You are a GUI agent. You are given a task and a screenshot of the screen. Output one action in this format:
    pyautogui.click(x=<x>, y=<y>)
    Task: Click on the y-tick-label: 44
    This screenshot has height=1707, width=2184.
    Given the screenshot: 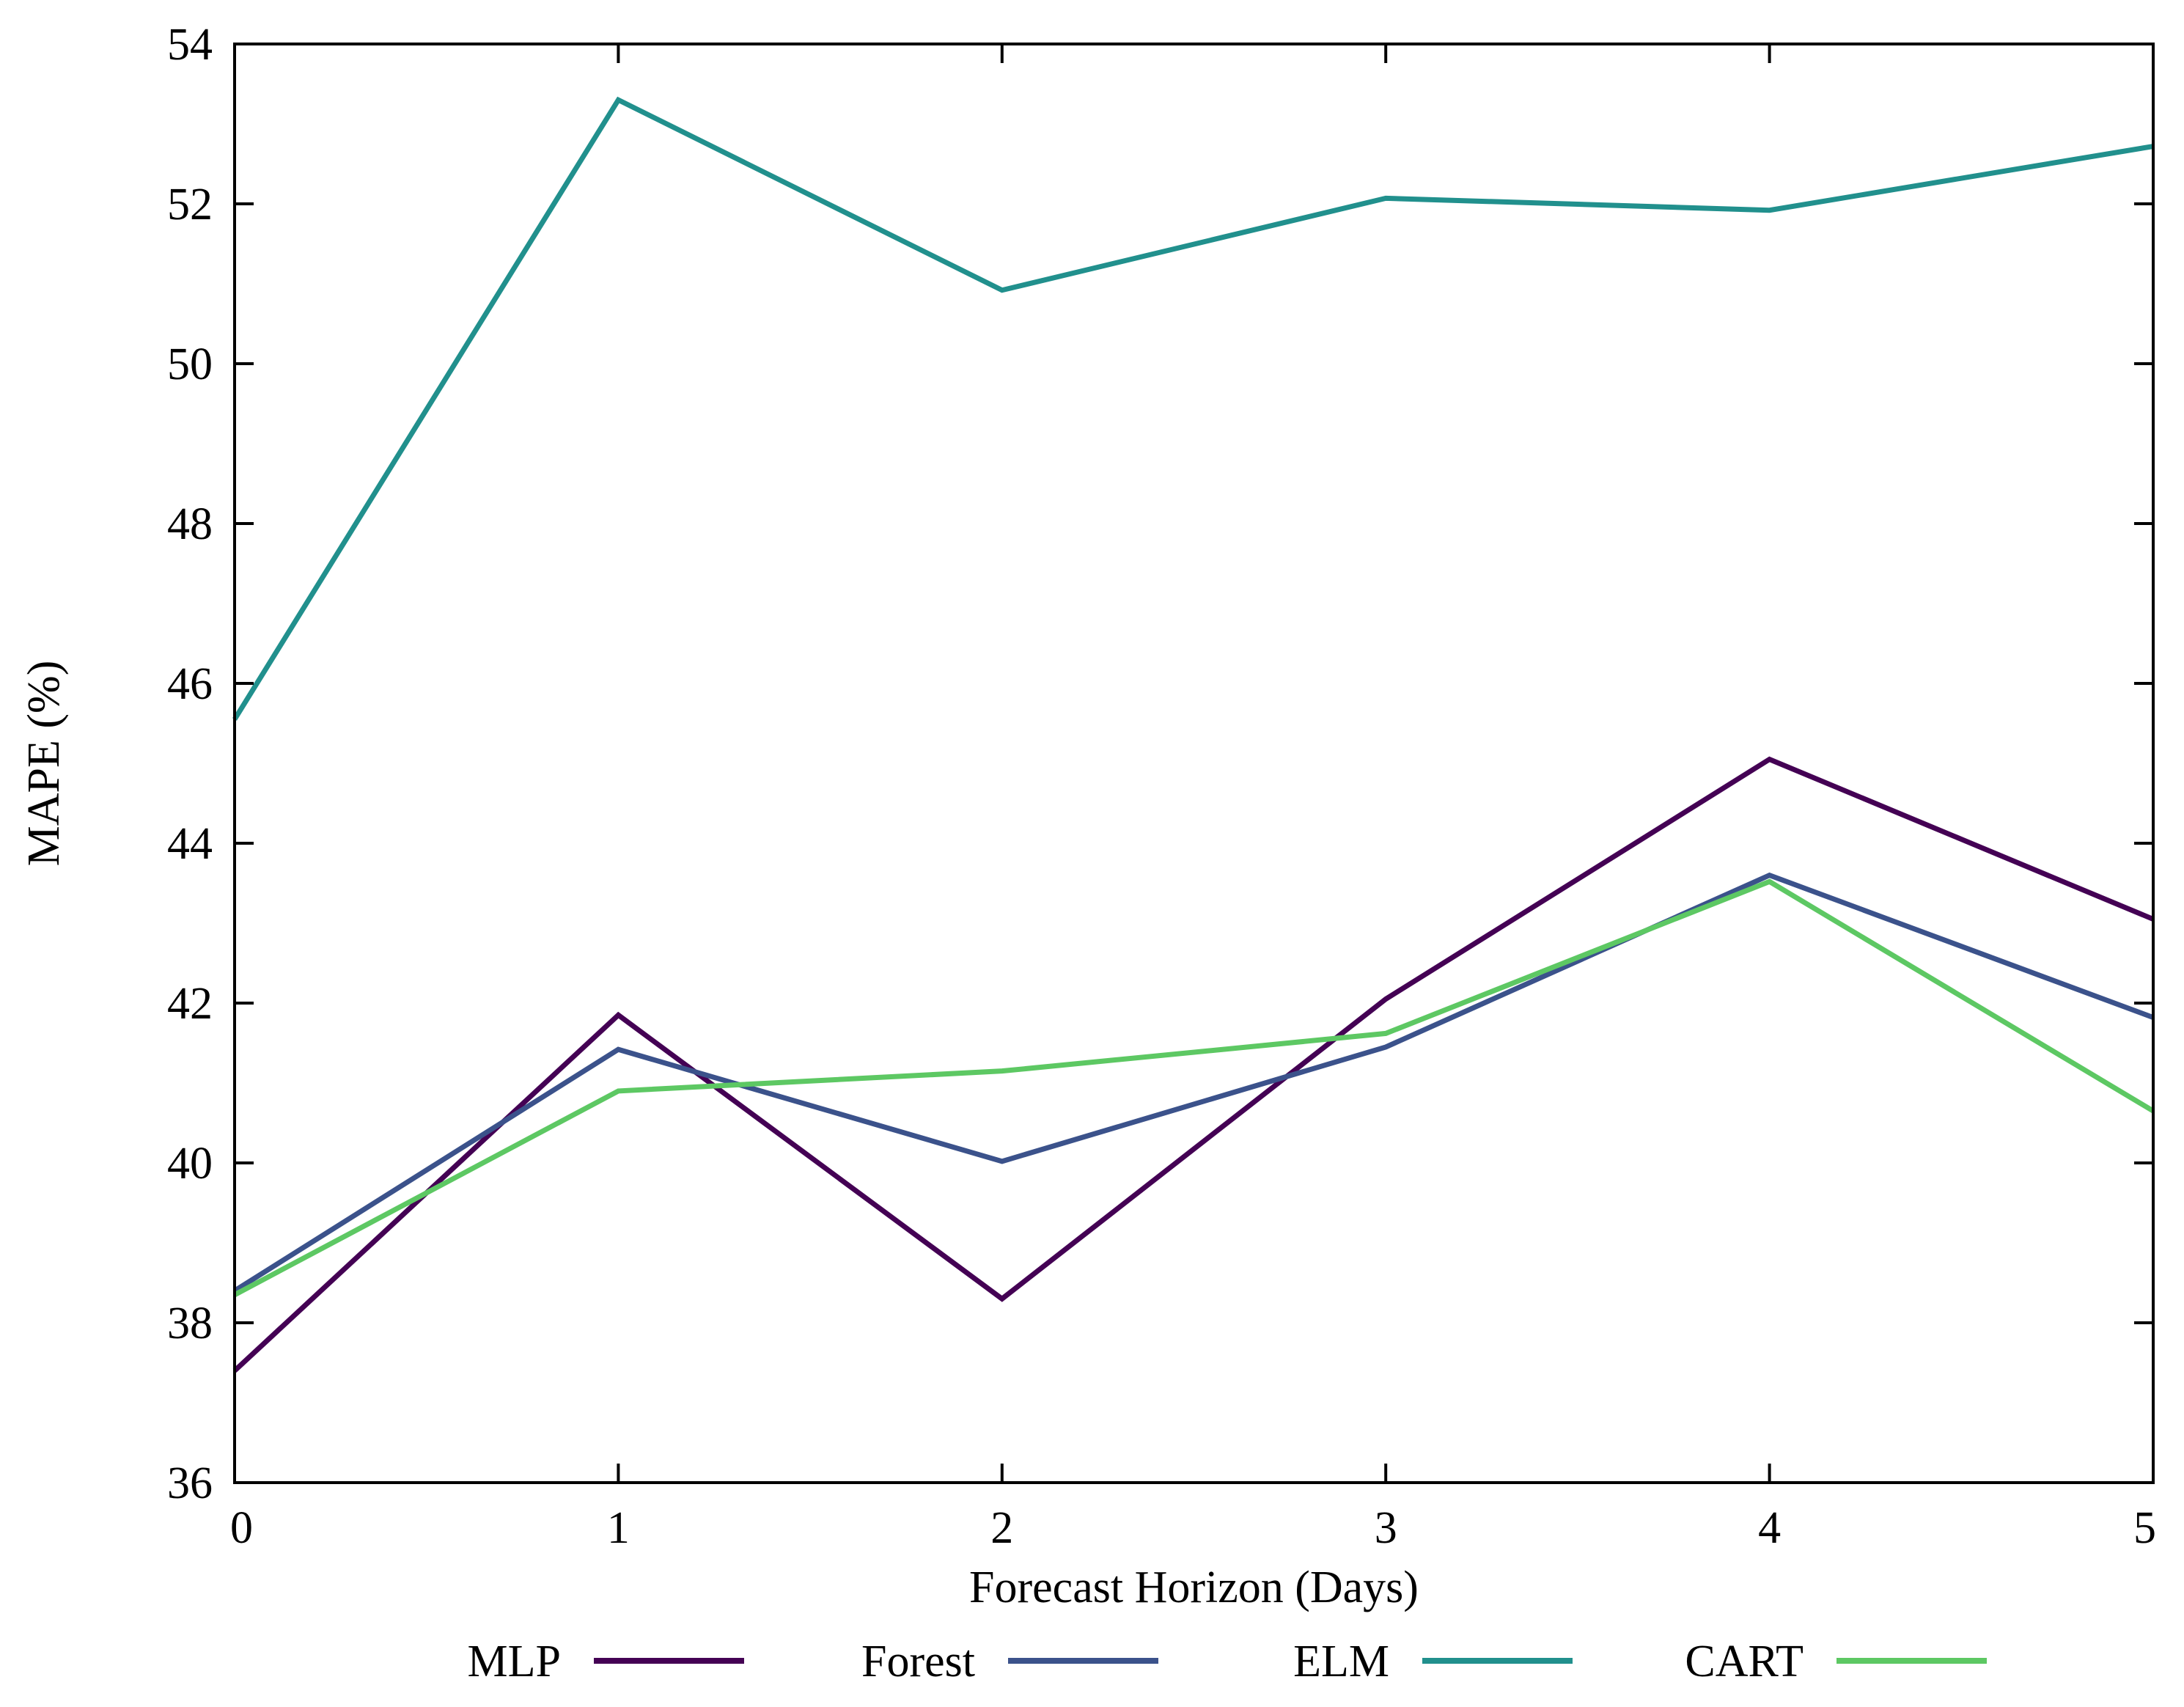 What is the action you would take?
    pyautogui.click(x=190, y=844)
    